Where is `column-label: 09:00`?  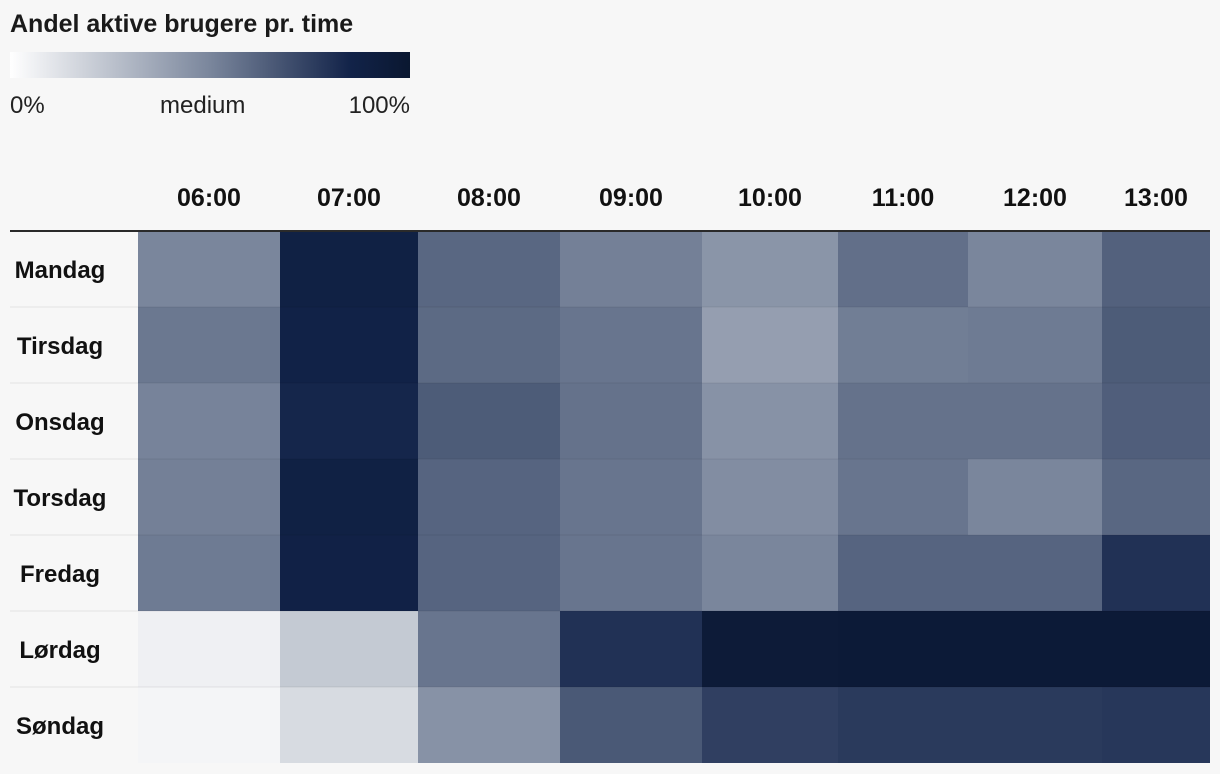
column-label: 09:00 is located at coordinates (631, 198).